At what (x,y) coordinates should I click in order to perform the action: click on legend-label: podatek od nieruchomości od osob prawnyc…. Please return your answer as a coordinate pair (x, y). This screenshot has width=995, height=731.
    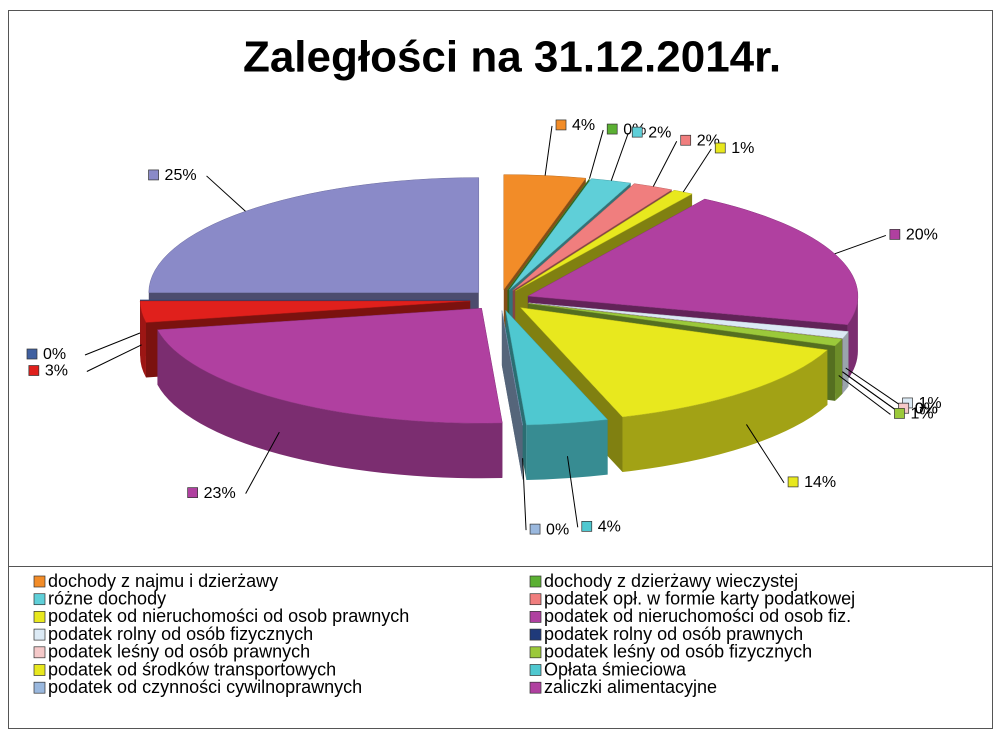
    Looking at the image, I should click on (228, 616).